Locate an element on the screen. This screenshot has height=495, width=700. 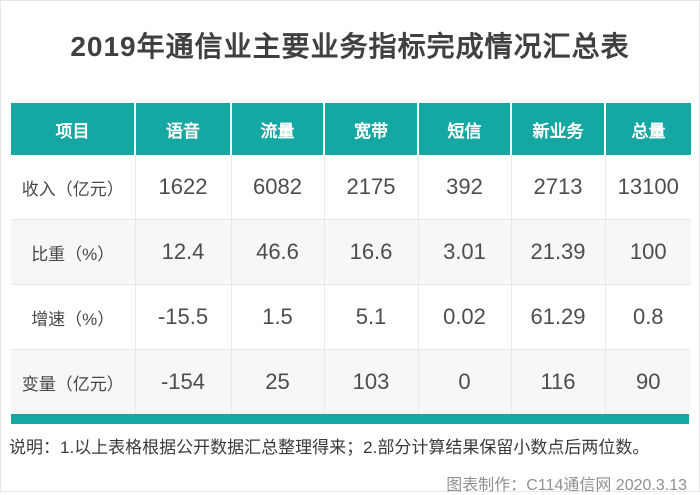
table-row-revenue: 收入（亿元） 1622 6082 2175 392 2713 13100 is located at coordinates (351, 187).